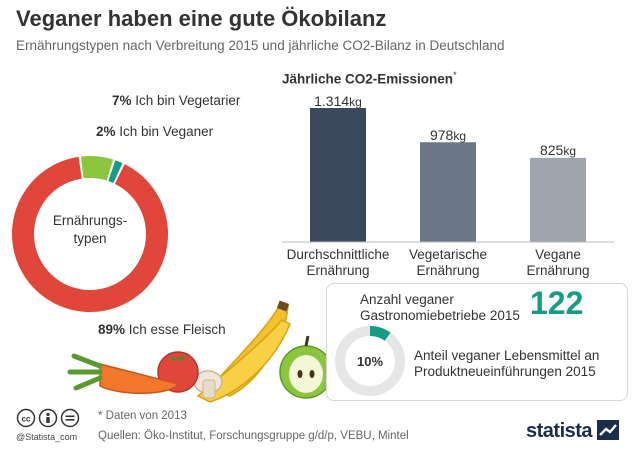 The width and height of the screenshot is (632, 450). Describe the element at coordinates (380, 333) in the screenshot. I see `share-ring-arc` at that location.